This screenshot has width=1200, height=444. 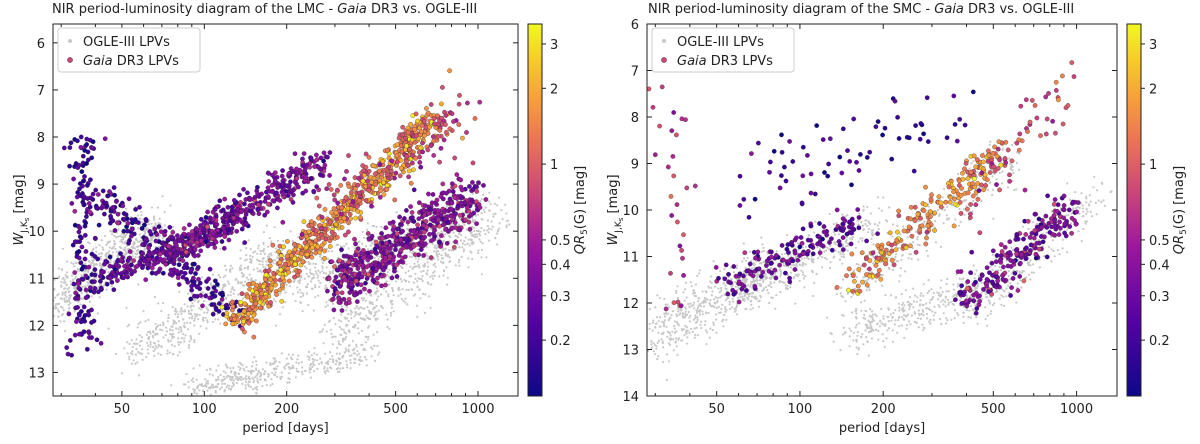 I want to click on y-axis-label-unit: [mag], so click(x=19, y=195).